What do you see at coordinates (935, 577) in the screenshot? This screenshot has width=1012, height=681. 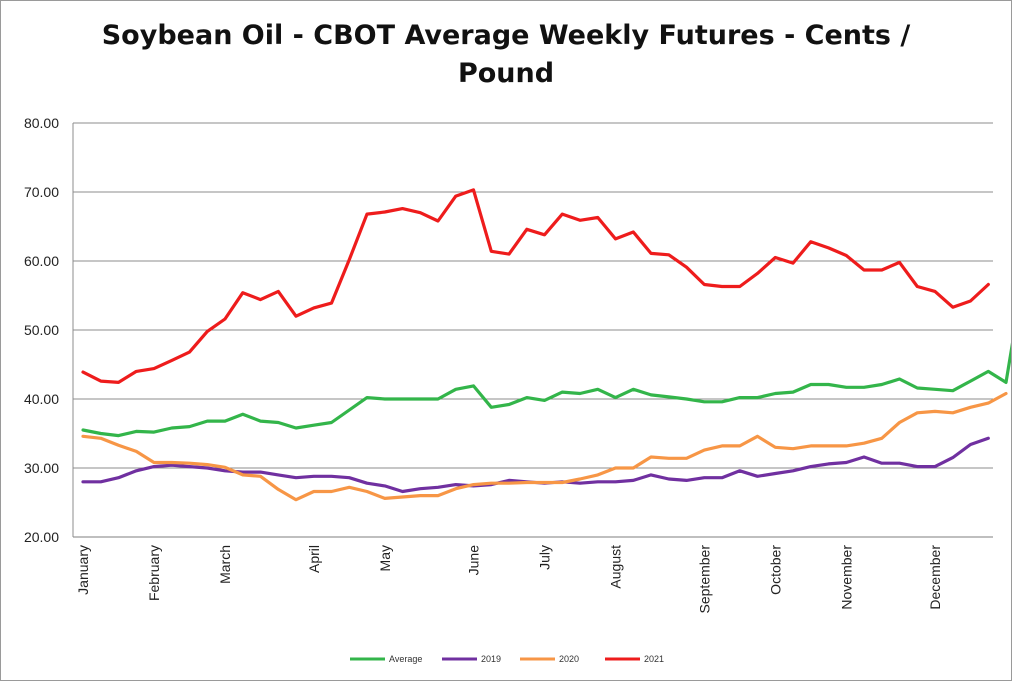 I see `x-tick-label: December` at bounding box center [935, 577].